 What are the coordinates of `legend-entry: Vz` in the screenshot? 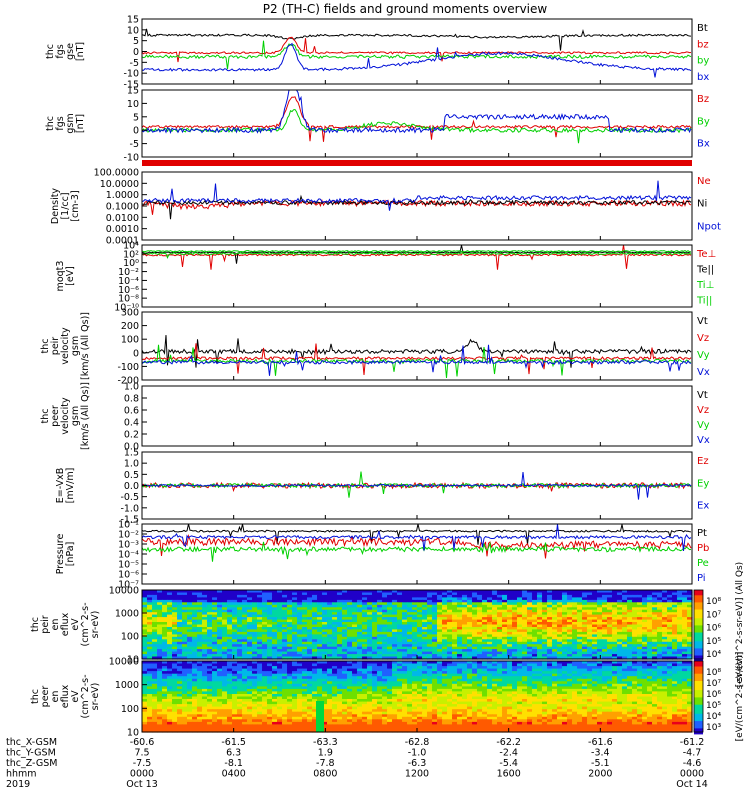 It's located at (703, 338).